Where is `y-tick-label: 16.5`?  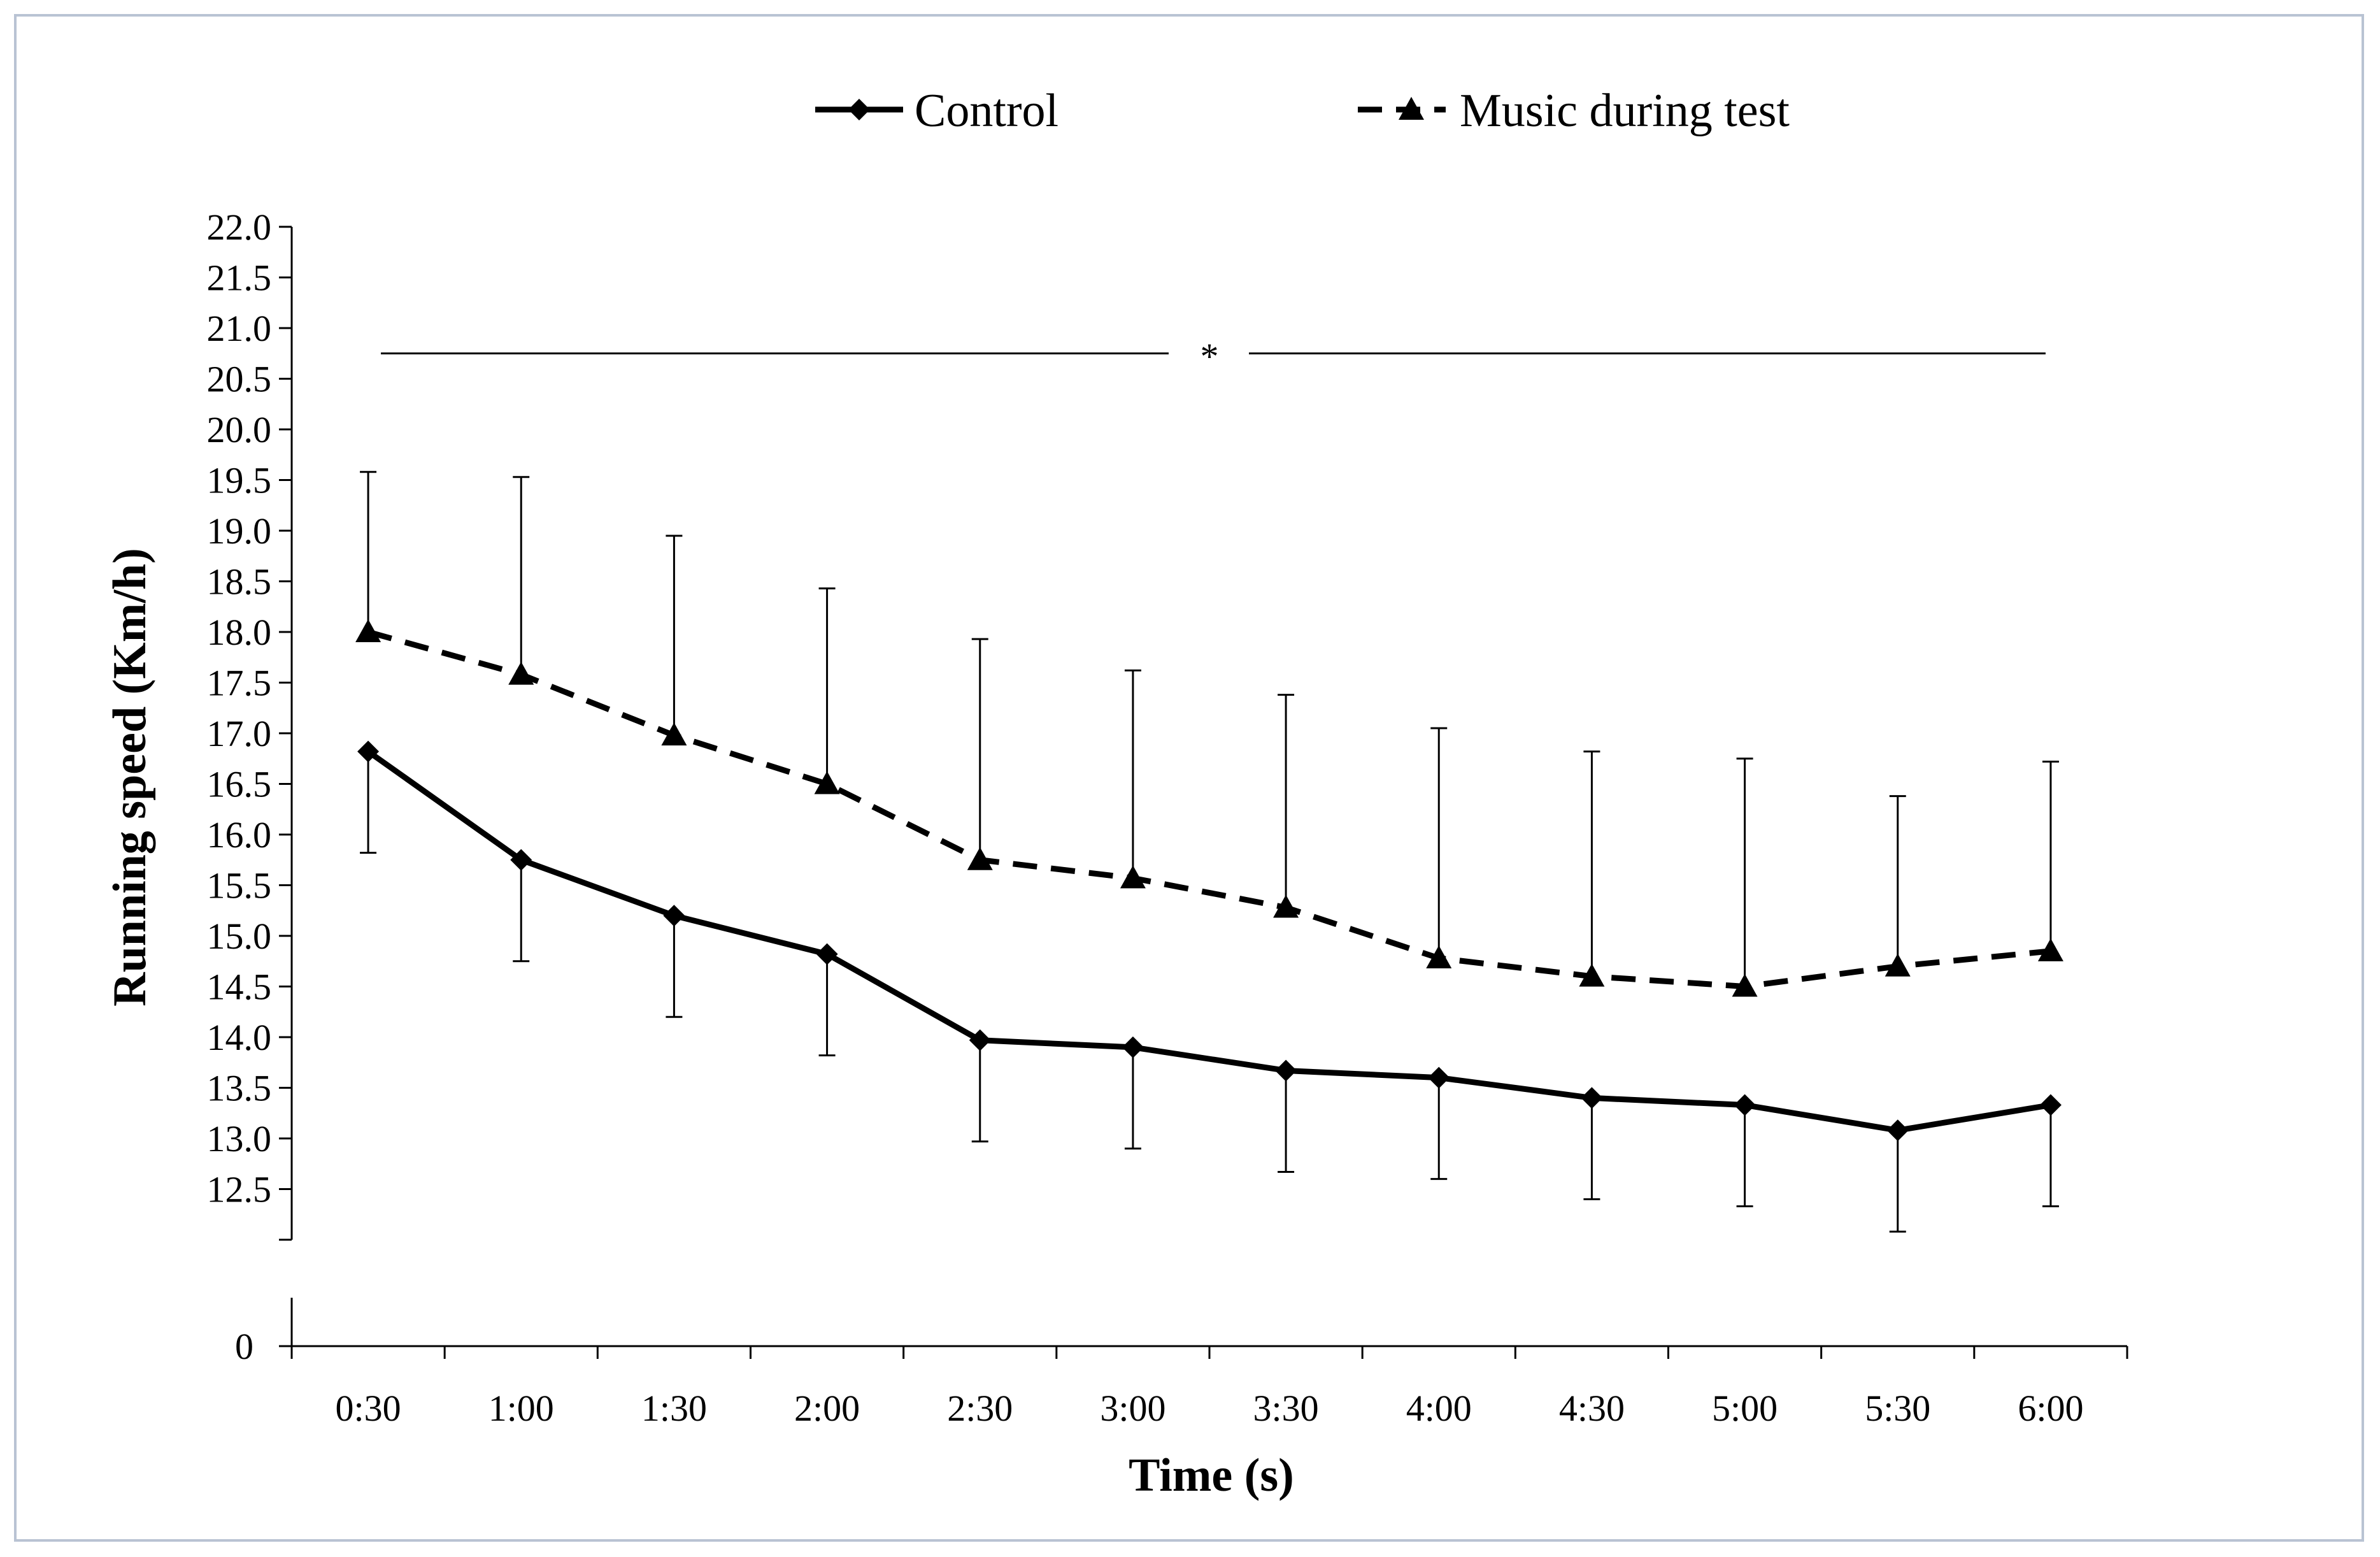 y-tick-label: 16.5 is located at coordinates (239, 784).